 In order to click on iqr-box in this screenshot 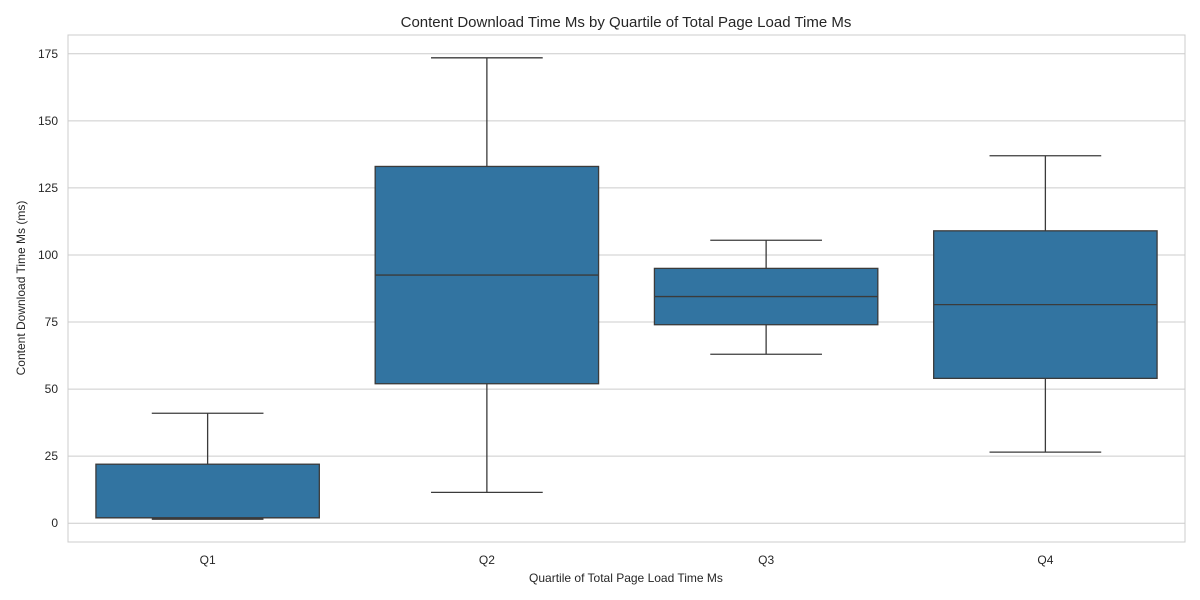, I will do `click(207, 491)`.